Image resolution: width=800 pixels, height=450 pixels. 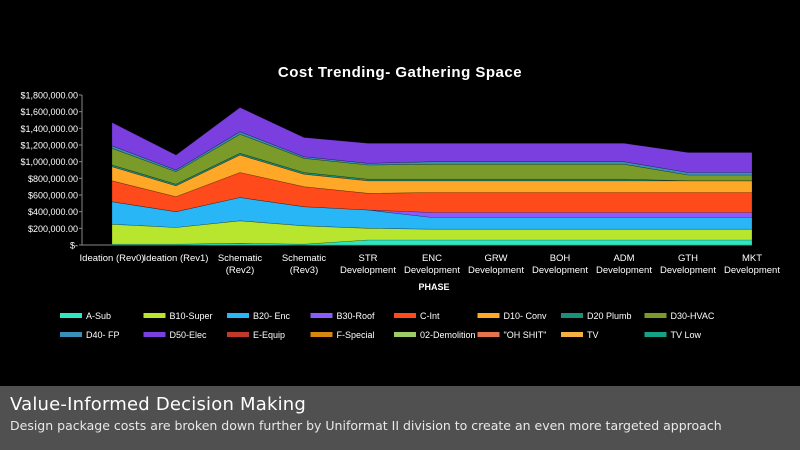 I want to click on x-tick-label: STR Development, so click(x=368, y=264).